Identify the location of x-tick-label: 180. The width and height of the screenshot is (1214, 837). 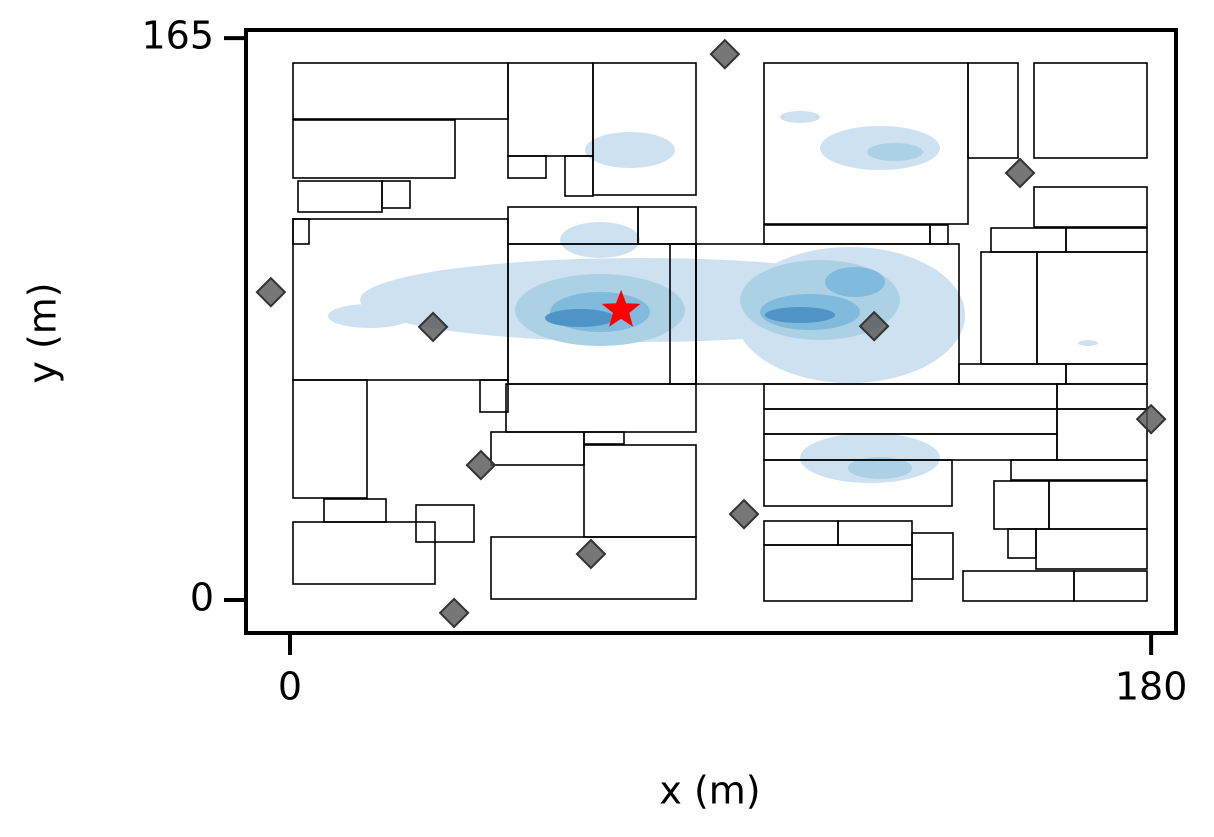
(1151, 687).